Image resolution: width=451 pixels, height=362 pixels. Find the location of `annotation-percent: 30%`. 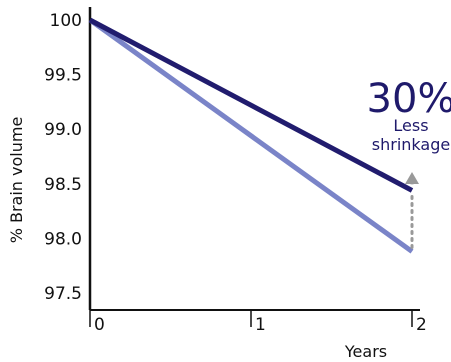

annotation-percent: 30% is located at coordinates (409, 99).